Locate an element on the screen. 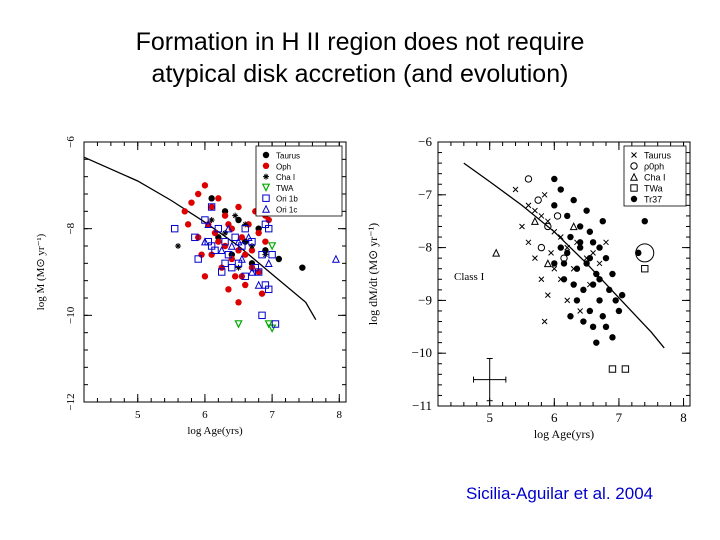  series-ori-1b is located at coordinates (225, 265).